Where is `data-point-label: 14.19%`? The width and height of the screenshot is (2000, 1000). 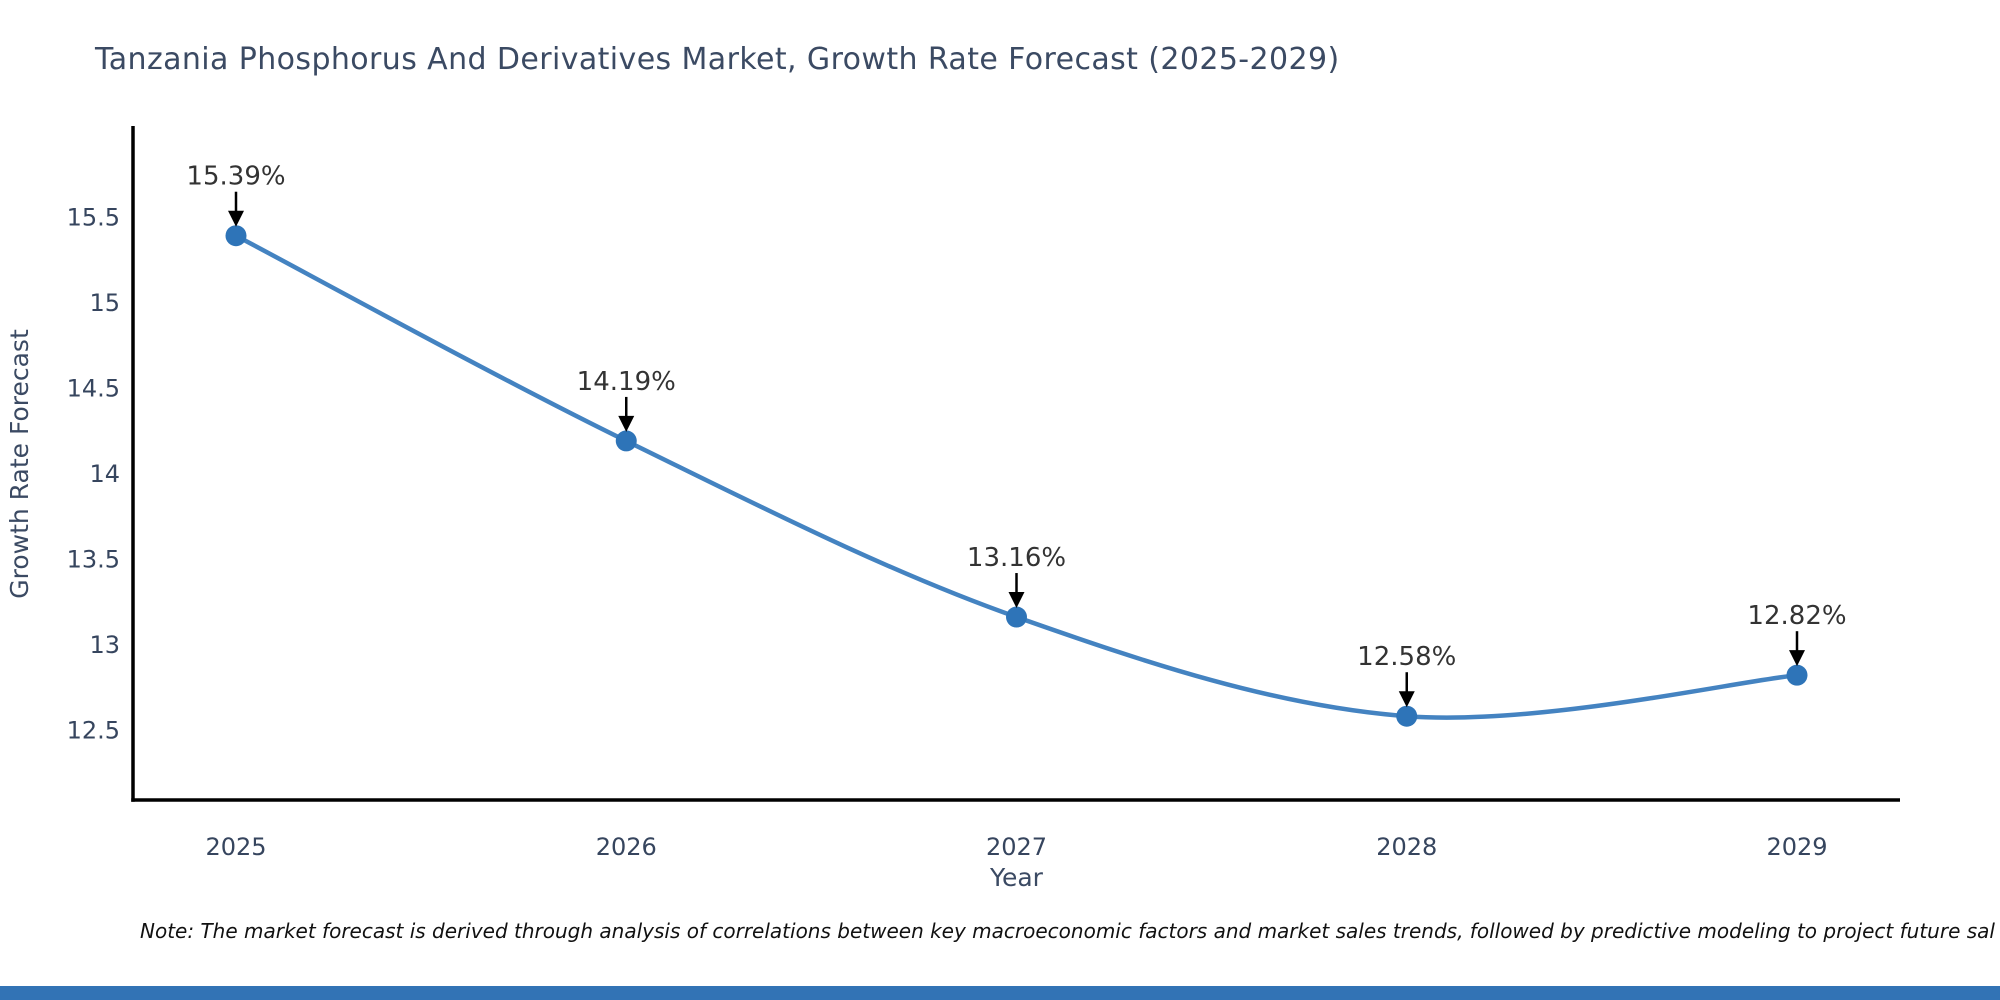
data-point-label: 14.19% is located at coordinates (626, 382).